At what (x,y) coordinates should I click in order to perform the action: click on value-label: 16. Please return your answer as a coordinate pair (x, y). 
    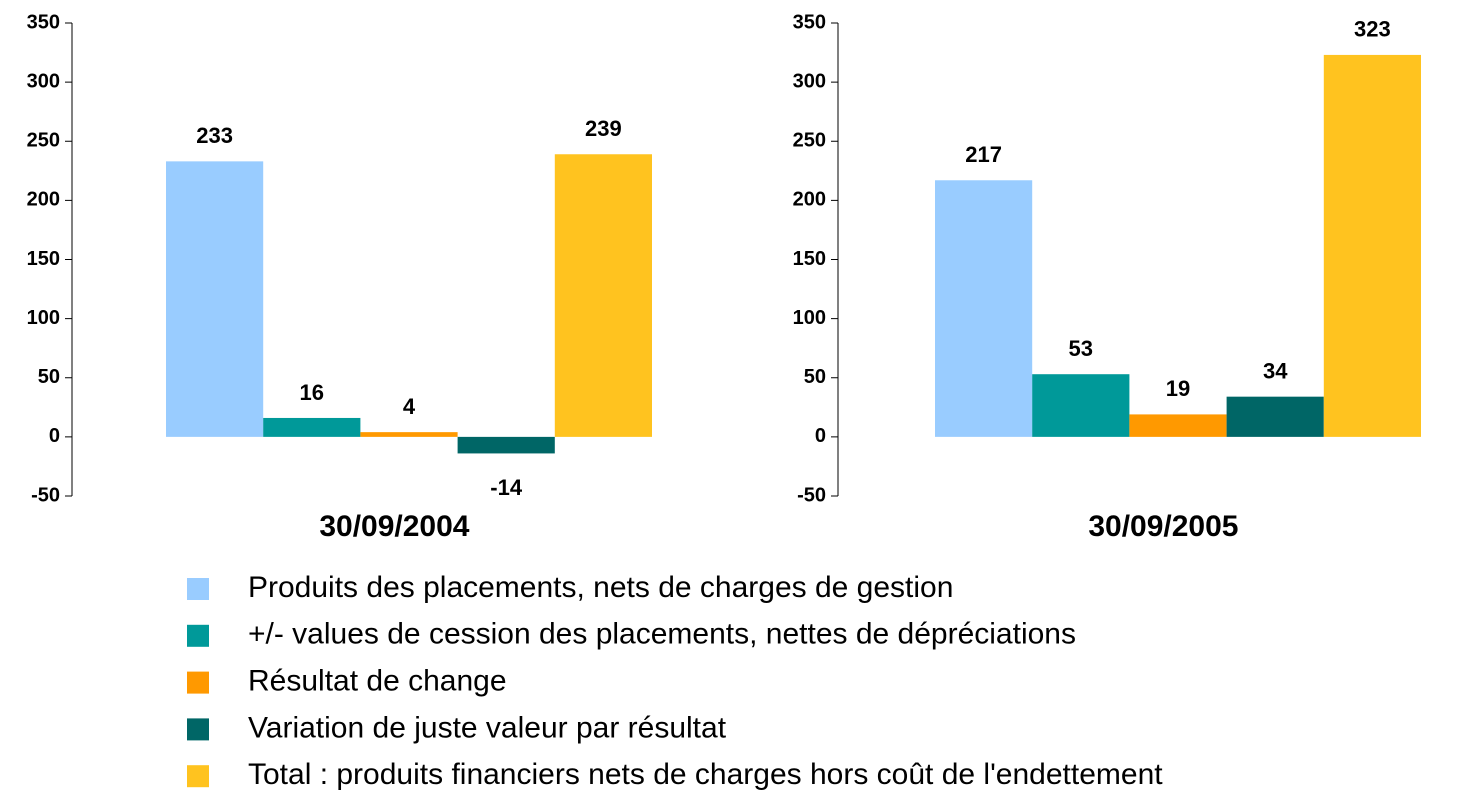
    Looking at the image, I should click on (312, 392).